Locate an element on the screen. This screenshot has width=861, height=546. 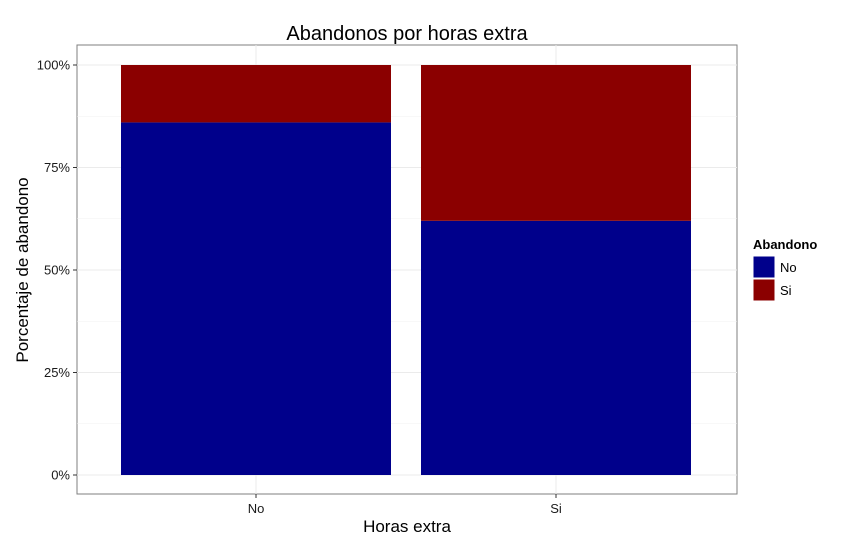
x-axis-title: Horas extra is located at coordinates (407, 526).